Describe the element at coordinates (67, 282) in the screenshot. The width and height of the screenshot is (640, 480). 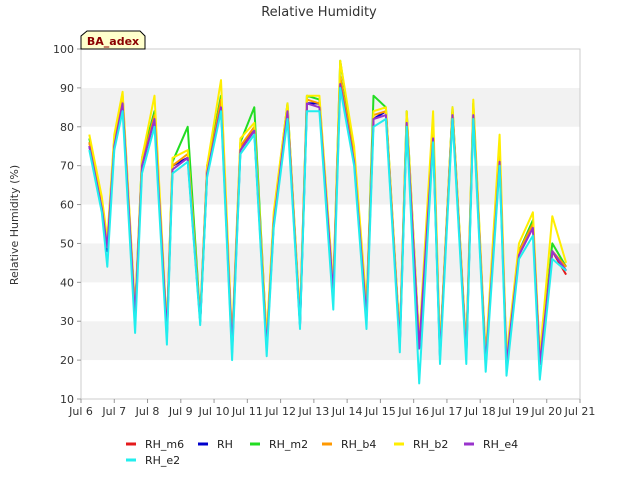
I see `y-tick-label: 40` at that location.